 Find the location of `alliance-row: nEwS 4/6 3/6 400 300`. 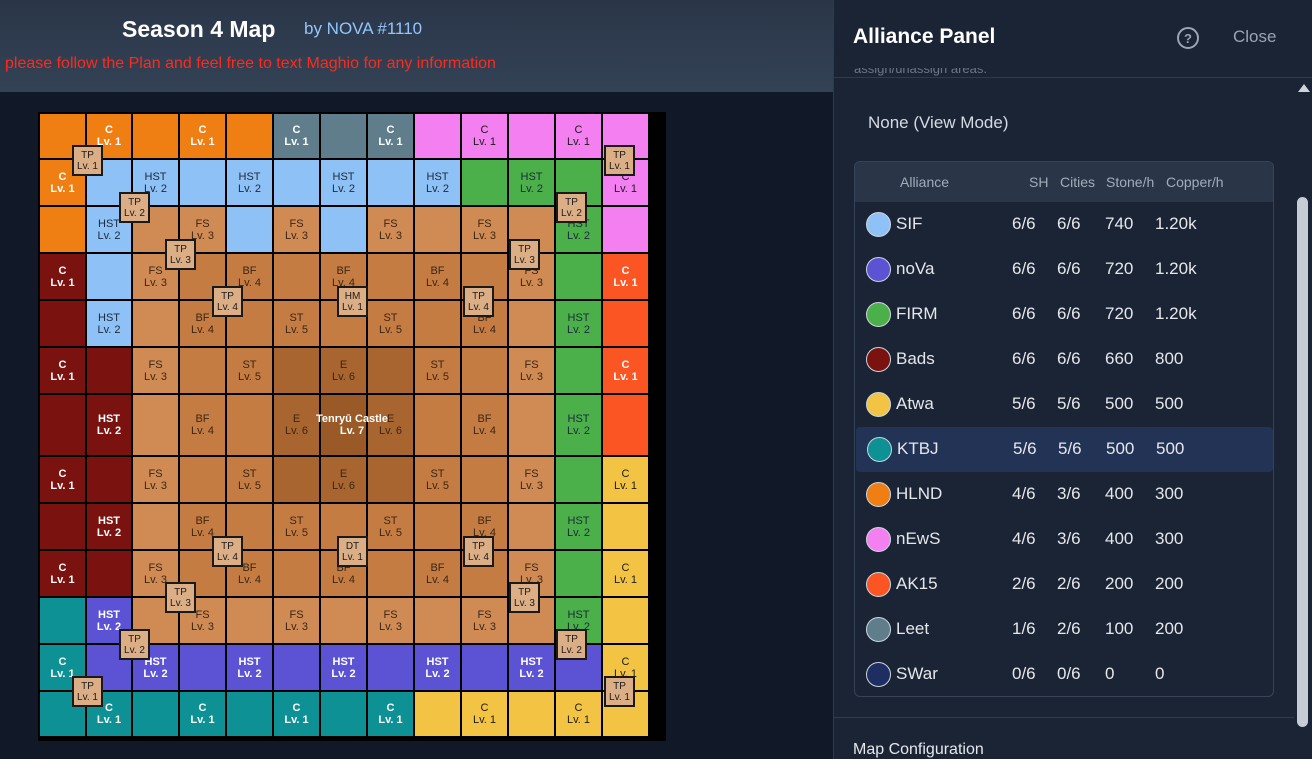

alliance-row: nEwS 4/6 3/6 400 300 is located at coordinates (1064, 539).